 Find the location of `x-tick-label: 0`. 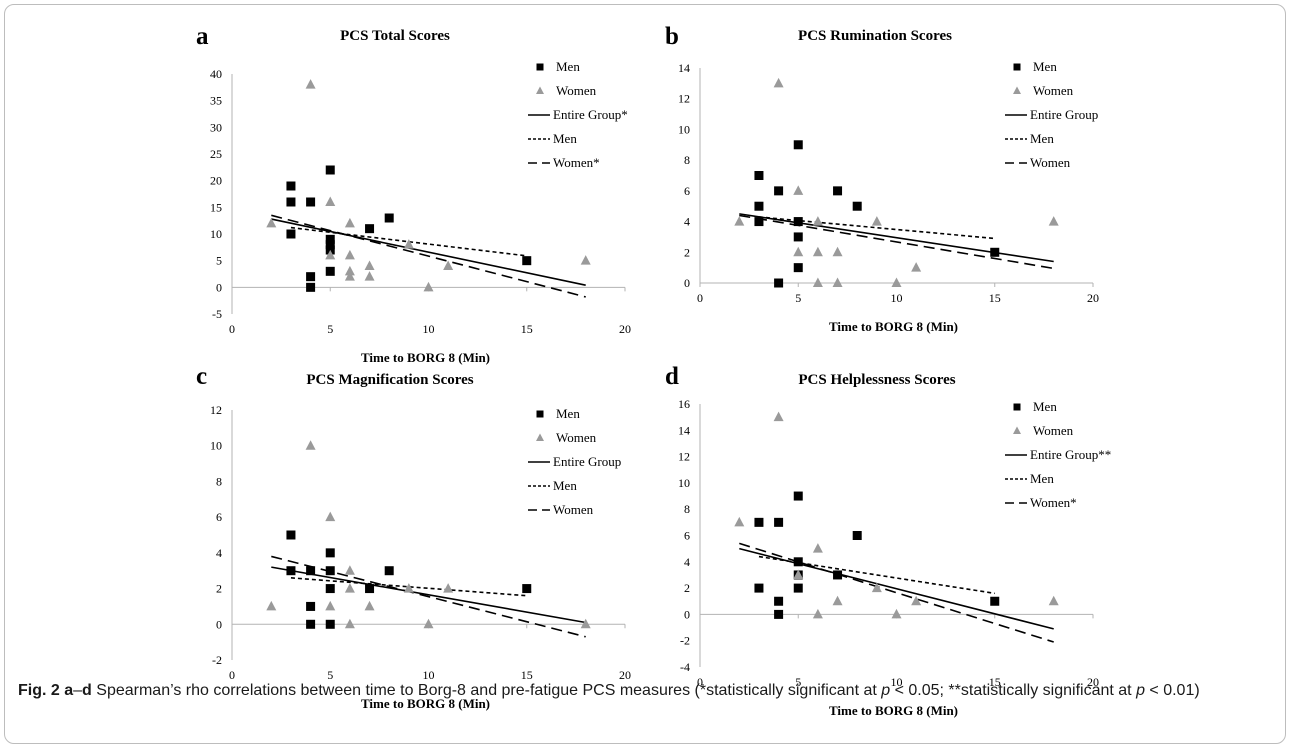

x-tick-label: 0 is located at coordinates (700, 682).